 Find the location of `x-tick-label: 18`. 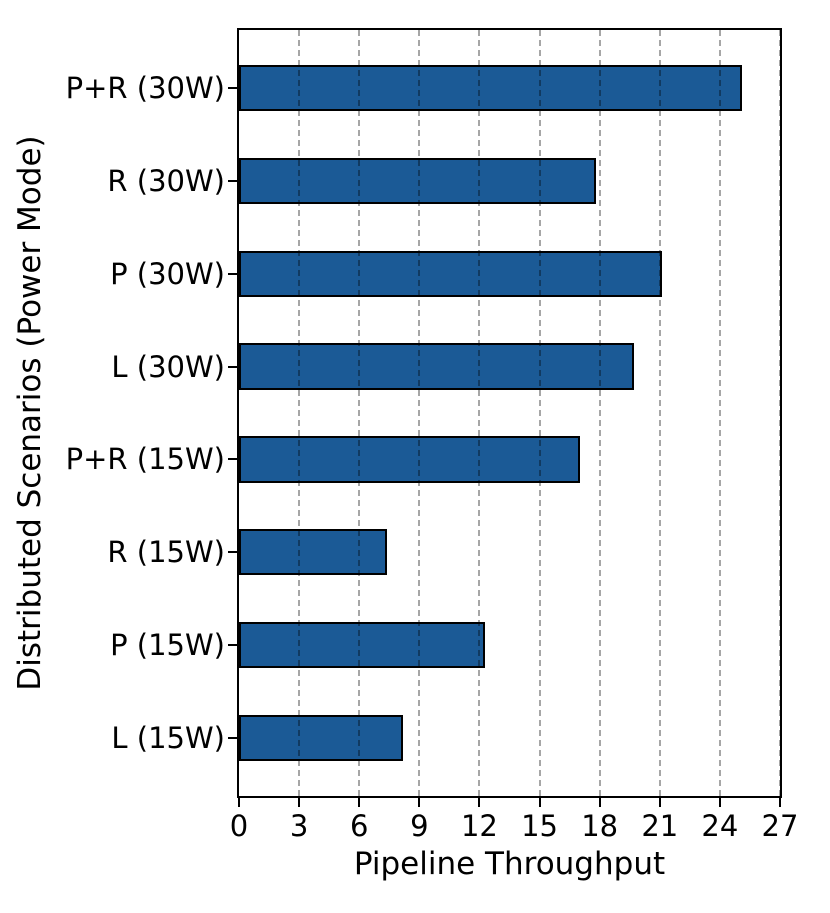

x-tick-label: 18 is located at coordinates (600, 826).